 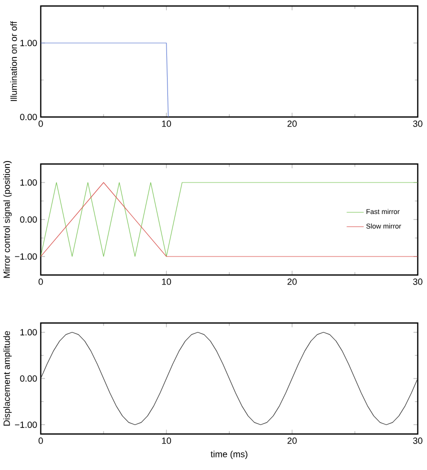 I want to click on x-axis-title: time (ms), so click(x=229, y=455).